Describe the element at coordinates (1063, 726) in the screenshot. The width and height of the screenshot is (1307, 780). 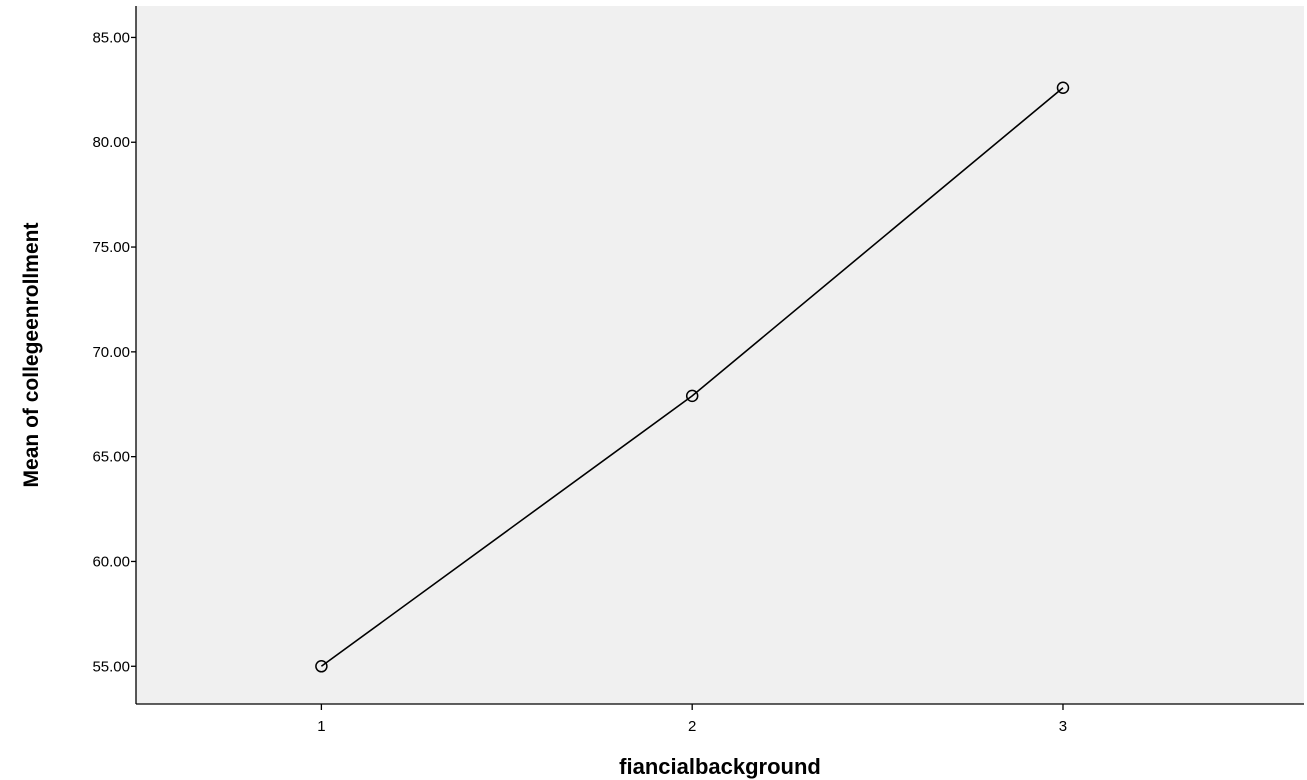
I see `x-tick-label: 3` at that location.